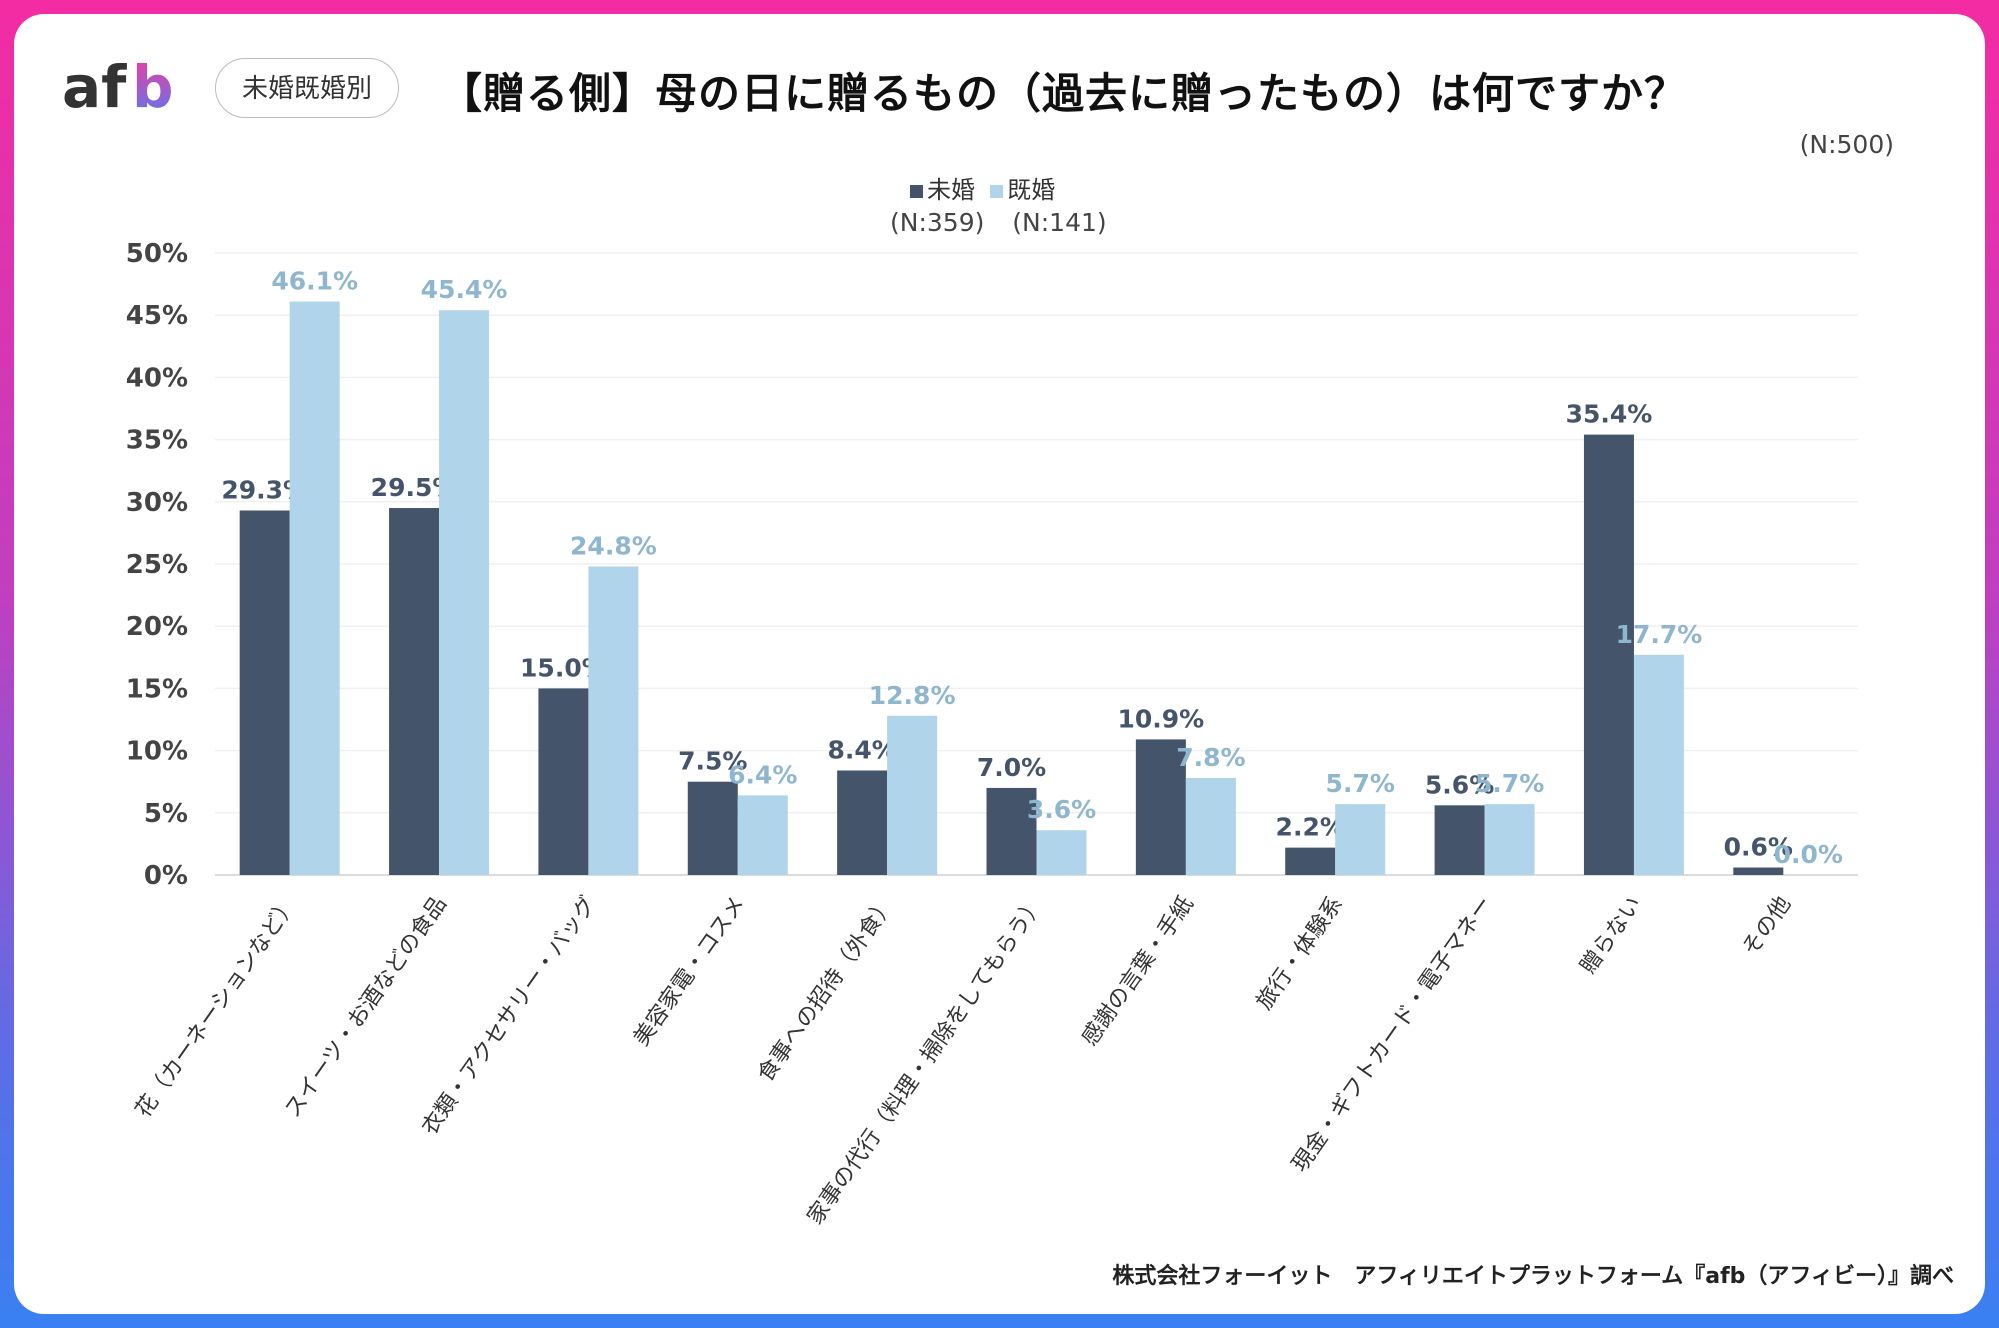 This screenshot has width=1999, height=1328. Describe the element at coordinates (464, 289) in the screenshot. I see `data-label: 45.4%` at that location.